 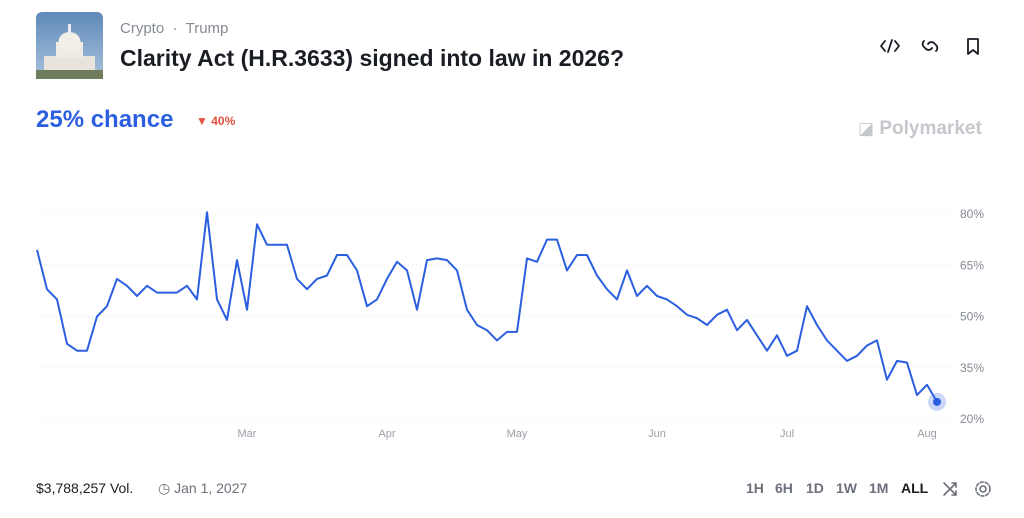 I want to click on range-button: 1M, so click(x=879, y=488).